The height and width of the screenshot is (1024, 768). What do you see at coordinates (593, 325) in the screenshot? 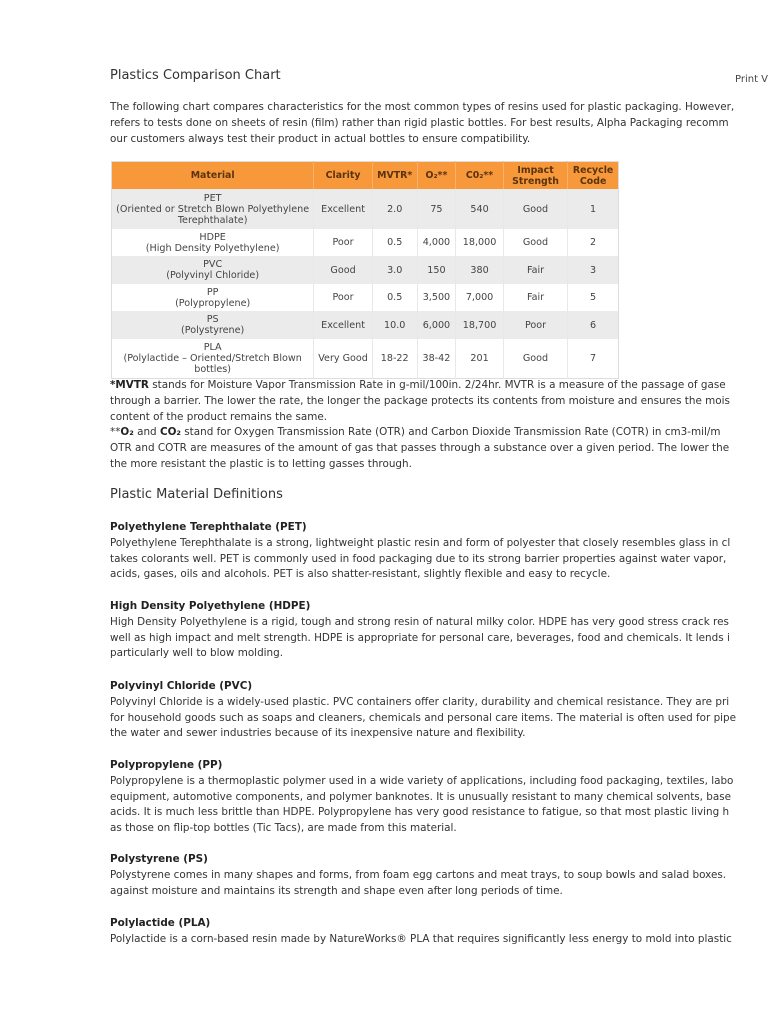
I see `cell-code: 6` at bounding box center [593, 325].